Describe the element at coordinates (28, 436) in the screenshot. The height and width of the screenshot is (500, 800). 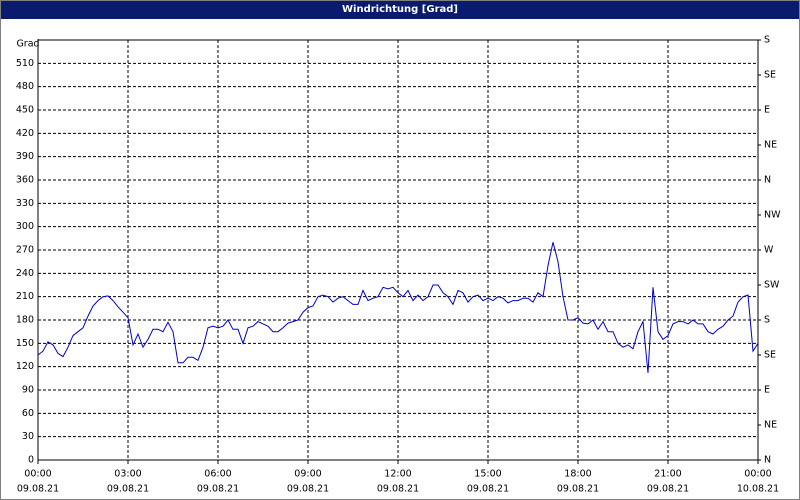
I see `y-tick-label: 30` at that location.